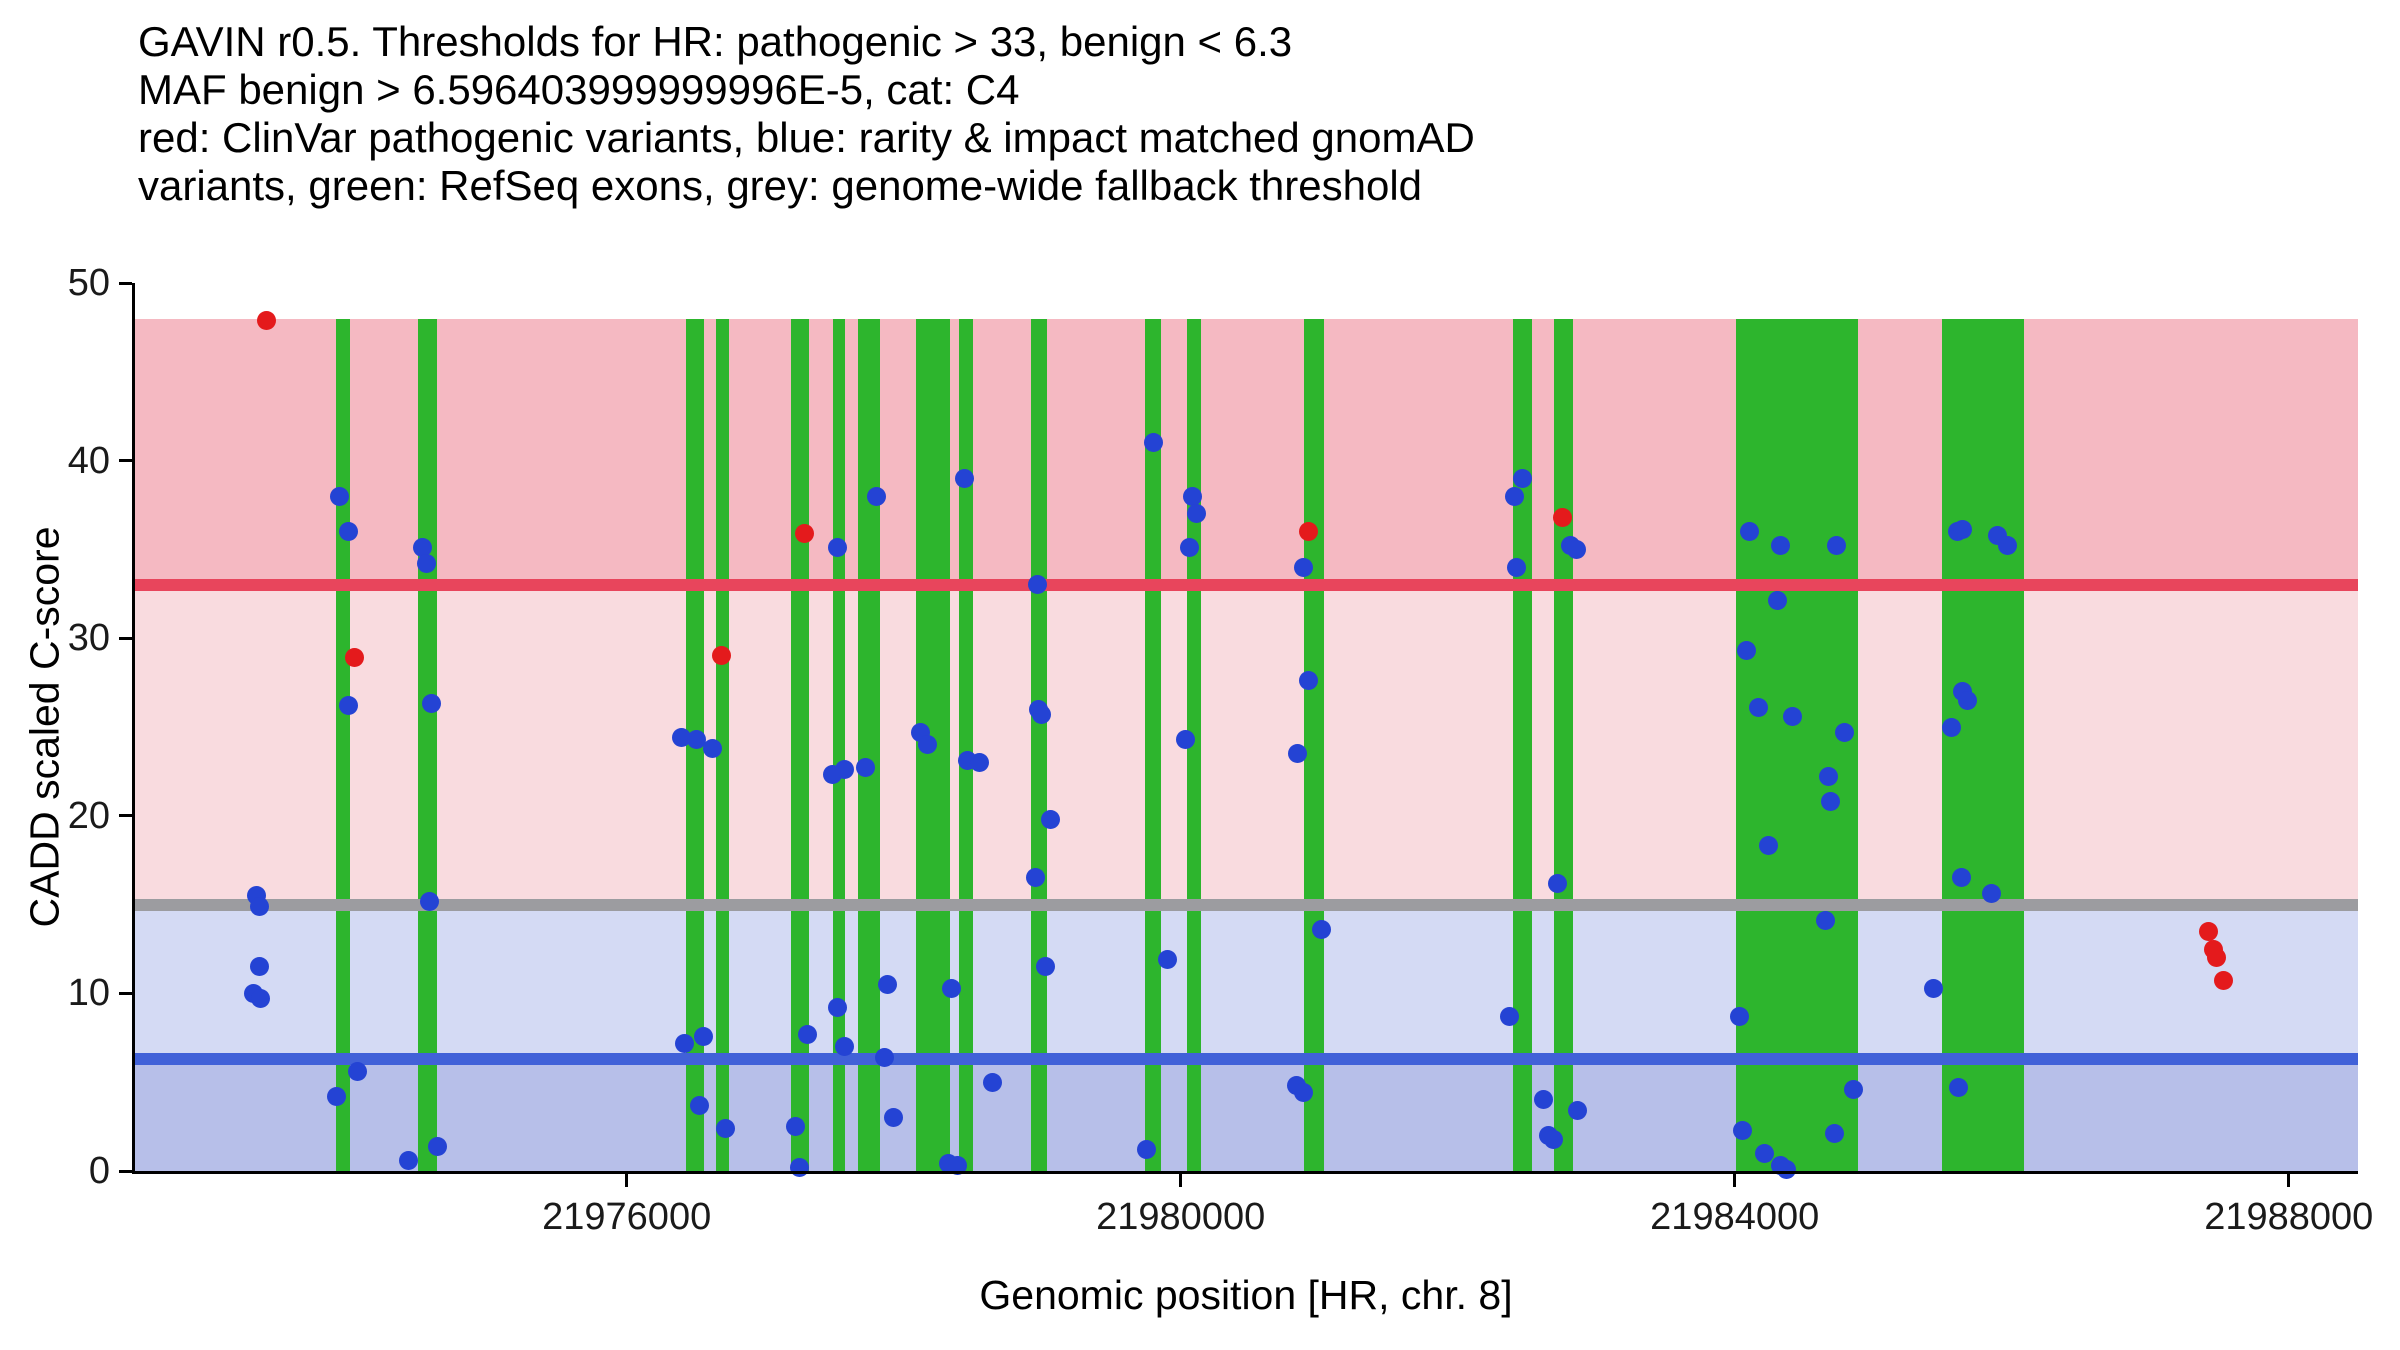 The image size is (2400, 1350). I want to click on y-tick-label: 20, so click(88, 815).